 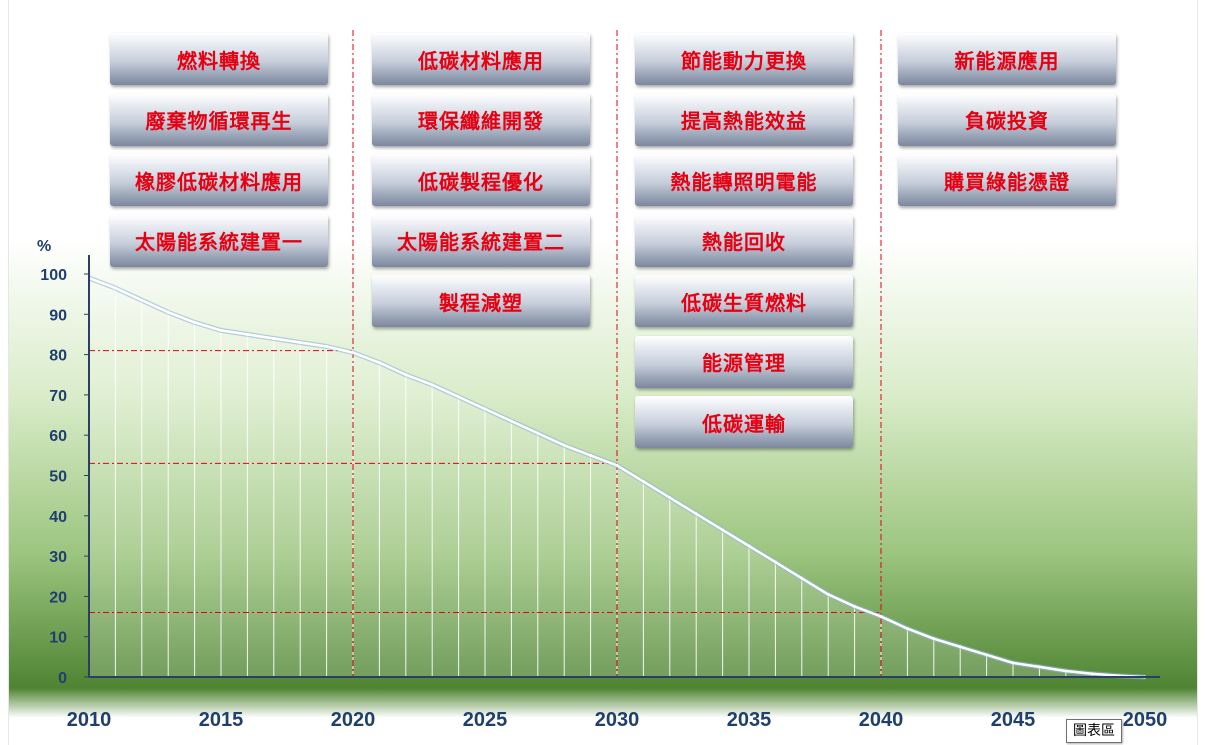 I want to click on y-tick-label-0: 0, so click(x=62, y=678).